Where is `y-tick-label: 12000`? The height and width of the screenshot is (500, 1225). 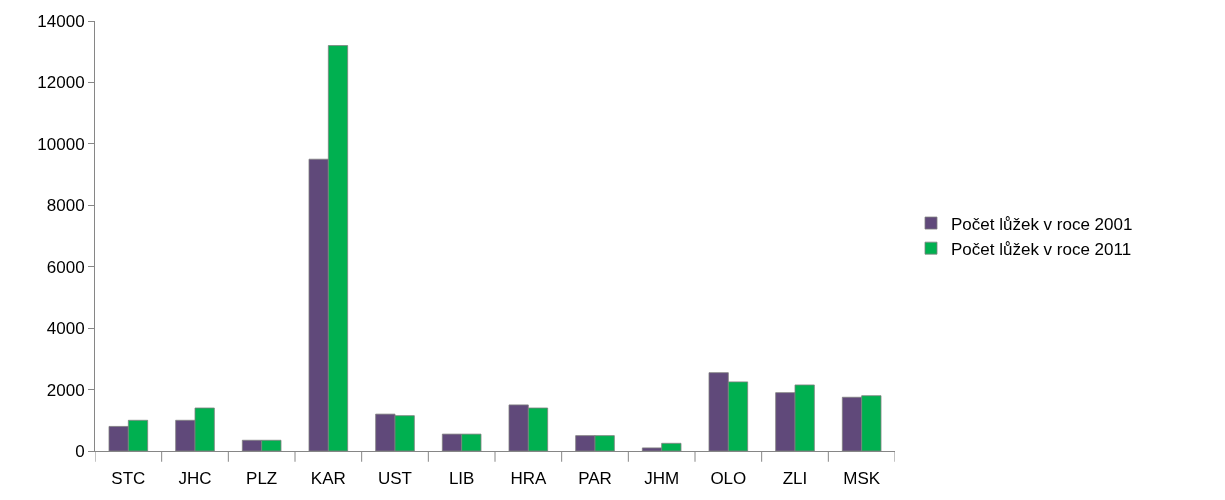
y-tick-label: 12000 is located at coordinates (61, 83).